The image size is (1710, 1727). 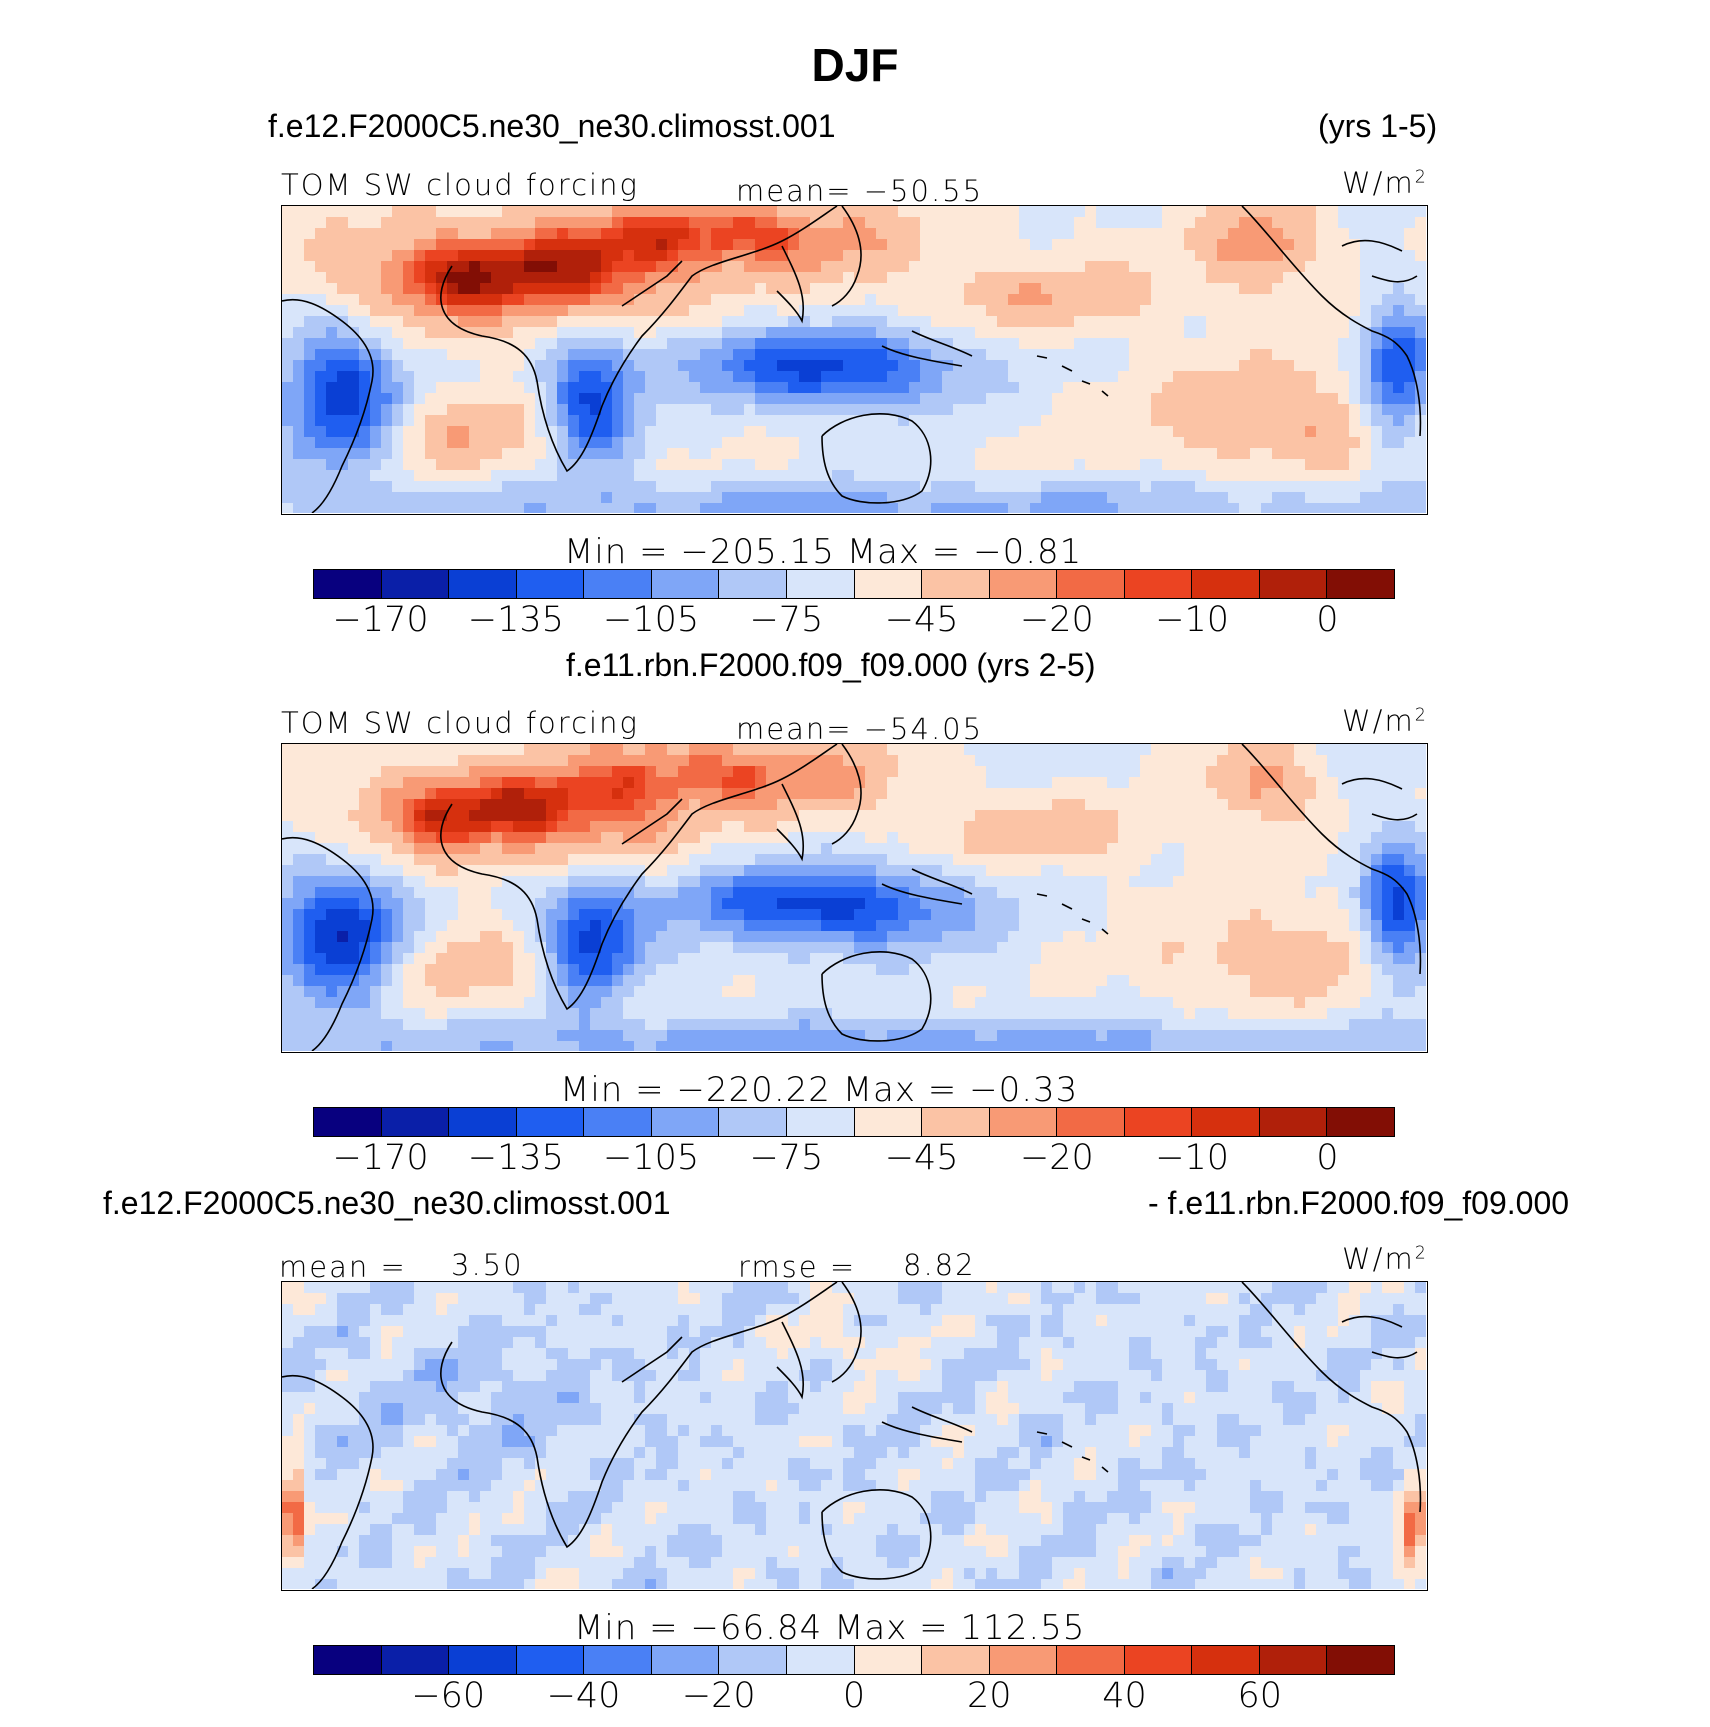 I want to click on panel1-minmax: Min = −205.15 Max = −0.81, so click(x=823, y=552).